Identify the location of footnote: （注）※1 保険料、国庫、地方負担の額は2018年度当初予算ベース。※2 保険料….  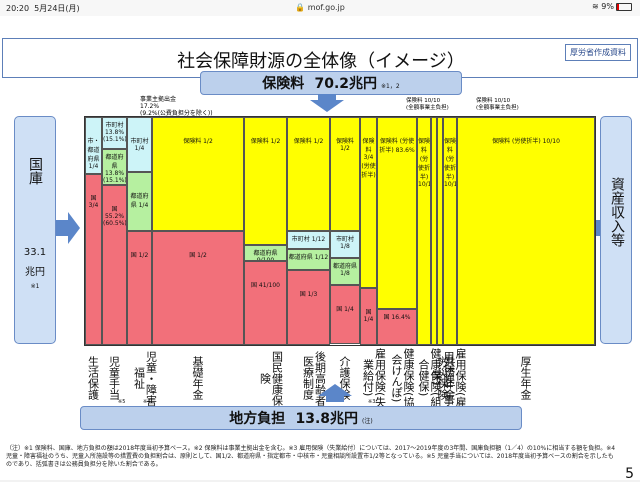
(311, 456).